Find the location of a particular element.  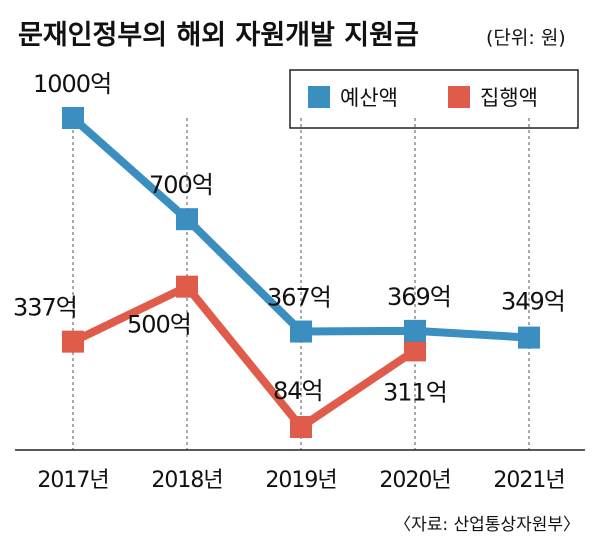

data-label-executed-3: 84억 is located at coordinates (298, 391).